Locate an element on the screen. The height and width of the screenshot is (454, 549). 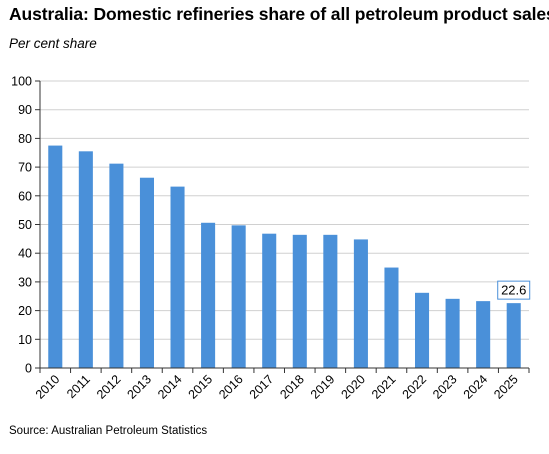
data-label-box is located at coordinates (514, 290).